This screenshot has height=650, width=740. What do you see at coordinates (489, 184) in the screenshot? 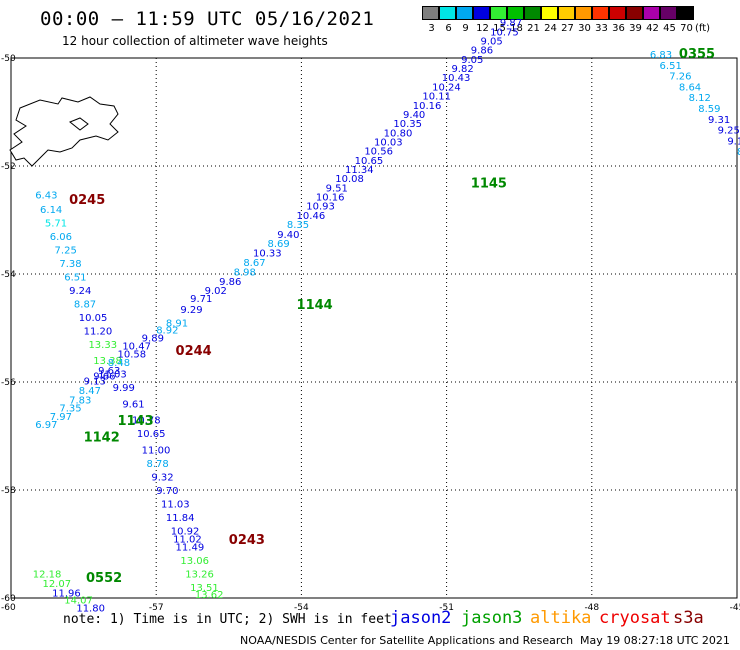
I see `pass-time-label: 1145` at bounding box center [489, 184].